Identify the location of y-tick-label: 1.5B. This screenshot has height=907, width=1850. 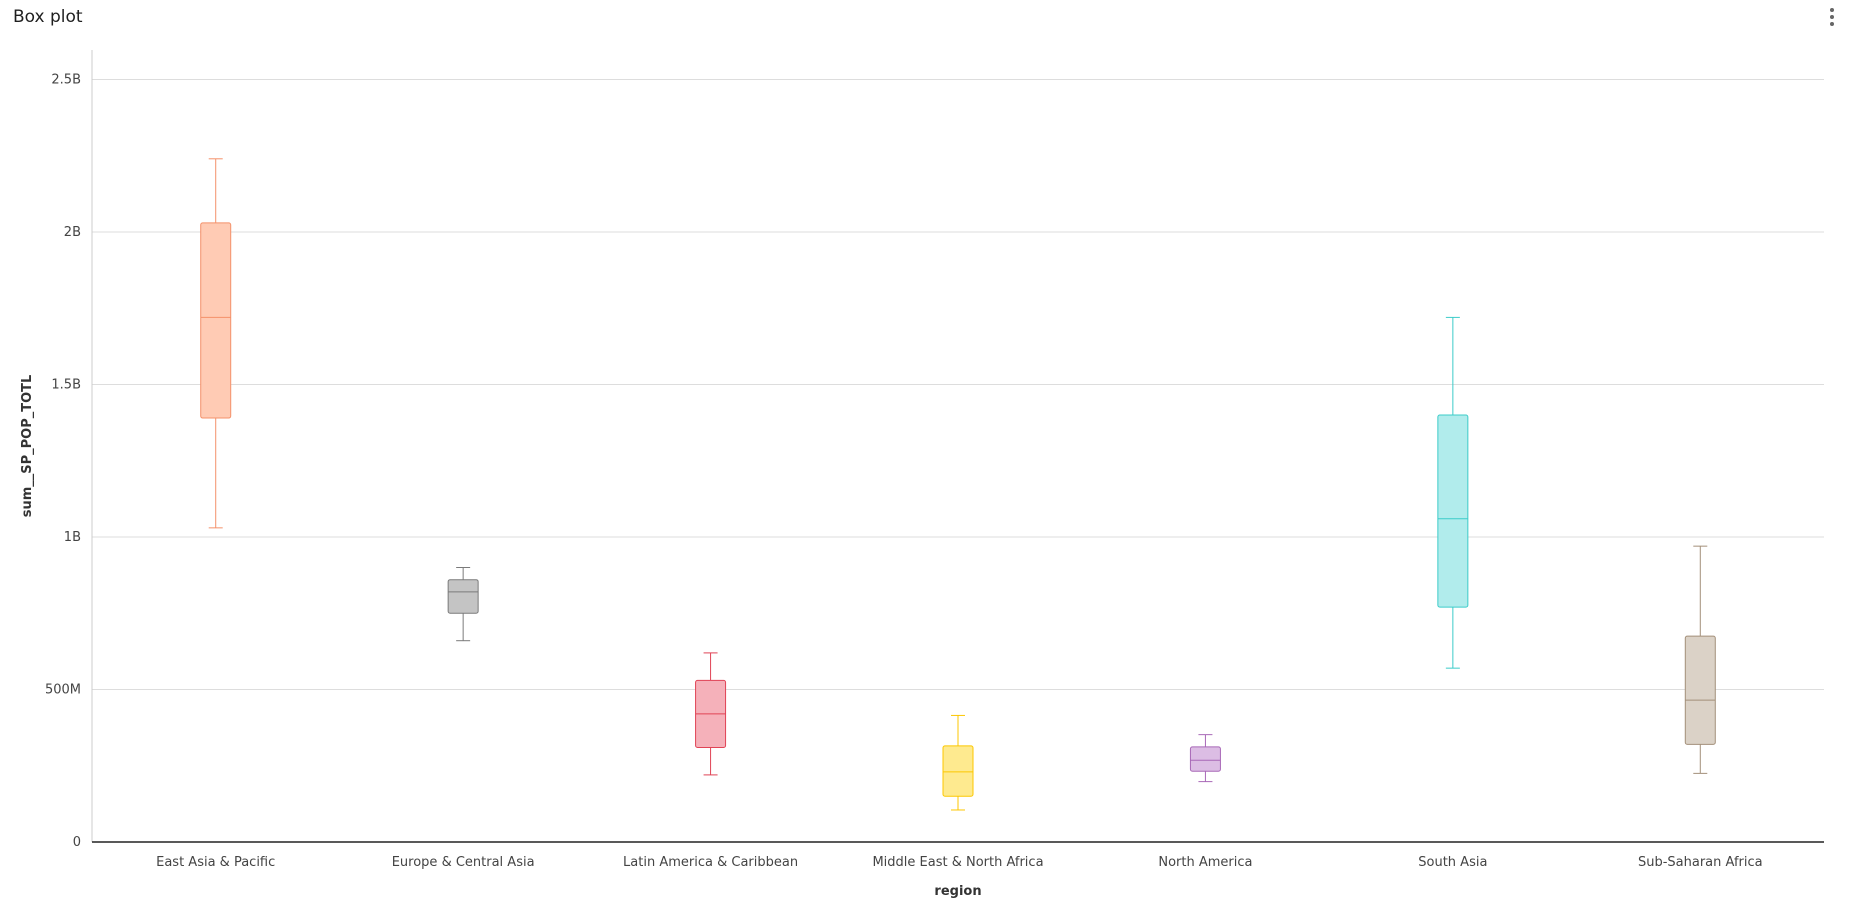
(66, 385).